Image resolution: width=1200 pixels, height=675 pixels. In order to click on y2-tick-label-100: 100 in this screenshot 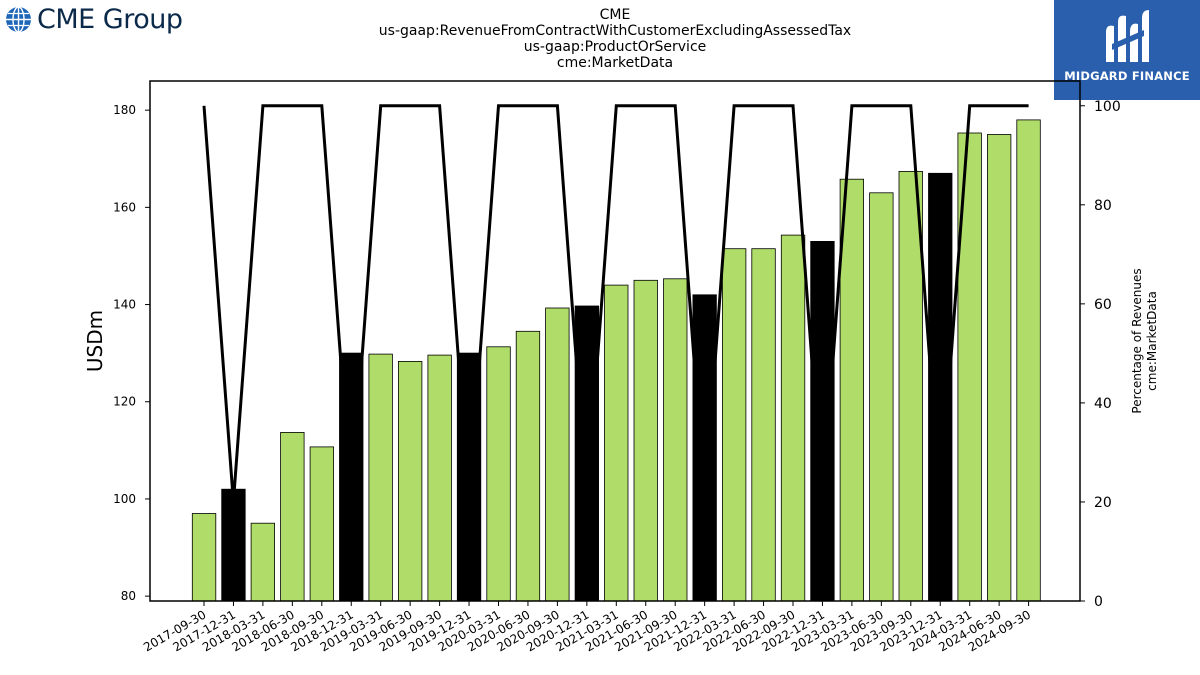, I will do `click(1107, 107)`.